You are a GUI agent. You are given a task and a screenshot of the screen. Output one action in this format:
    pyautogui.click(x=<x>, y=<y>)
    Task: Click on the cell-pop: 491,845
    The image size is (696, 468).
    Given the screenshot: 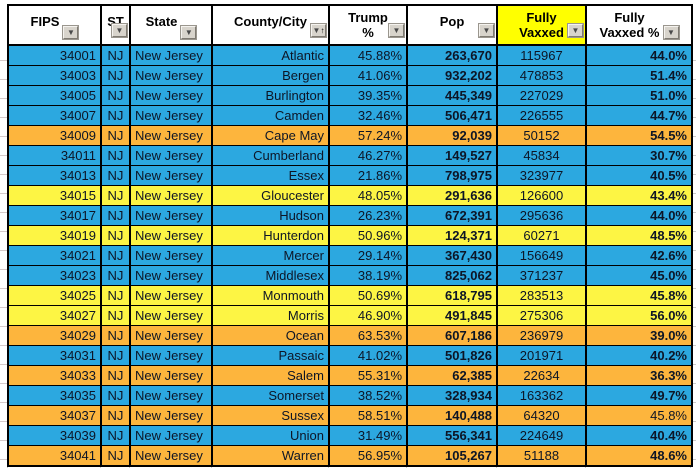 What is the action you would take?
    pyautogui.click(x=452, y=315)
    